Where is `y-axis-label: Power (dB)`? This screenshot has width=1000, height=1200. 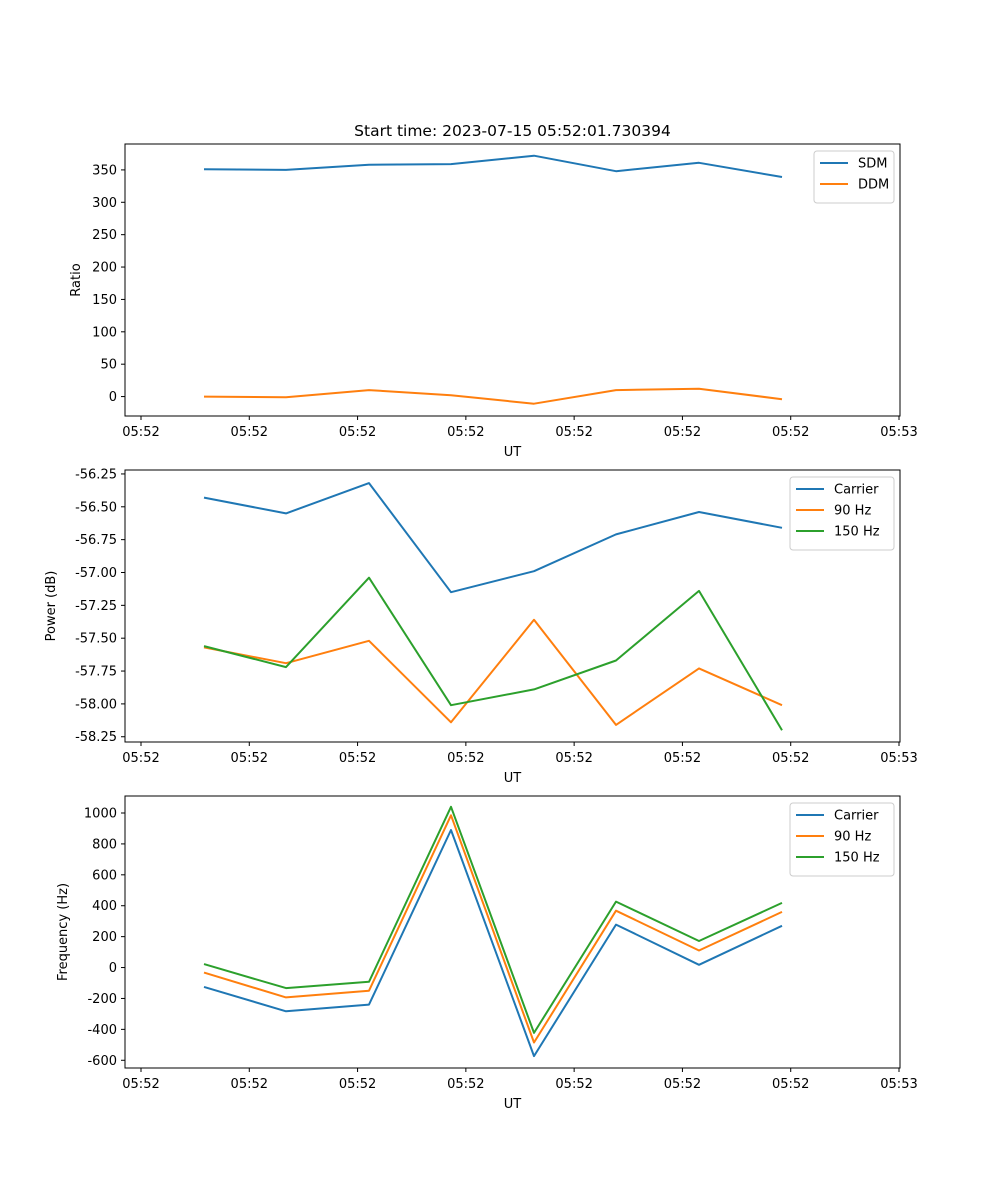
y-axis-label: Power (dB) is located at coordinates (51, 606).